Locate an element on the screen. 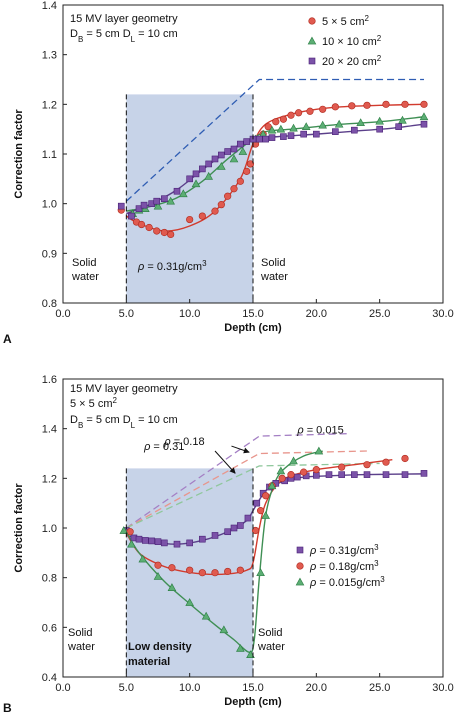  legend-entry-5-5-cm2-label: 5 × 5 cm2 is located at coordinates (346, 21).